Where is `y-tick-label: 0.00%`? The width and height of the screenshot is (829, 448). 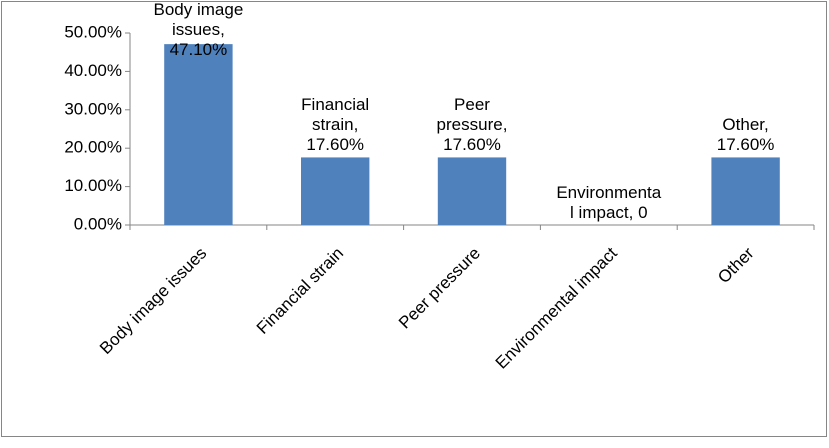
y-tick-label: 0.00% is located at coordinates (98, 223).